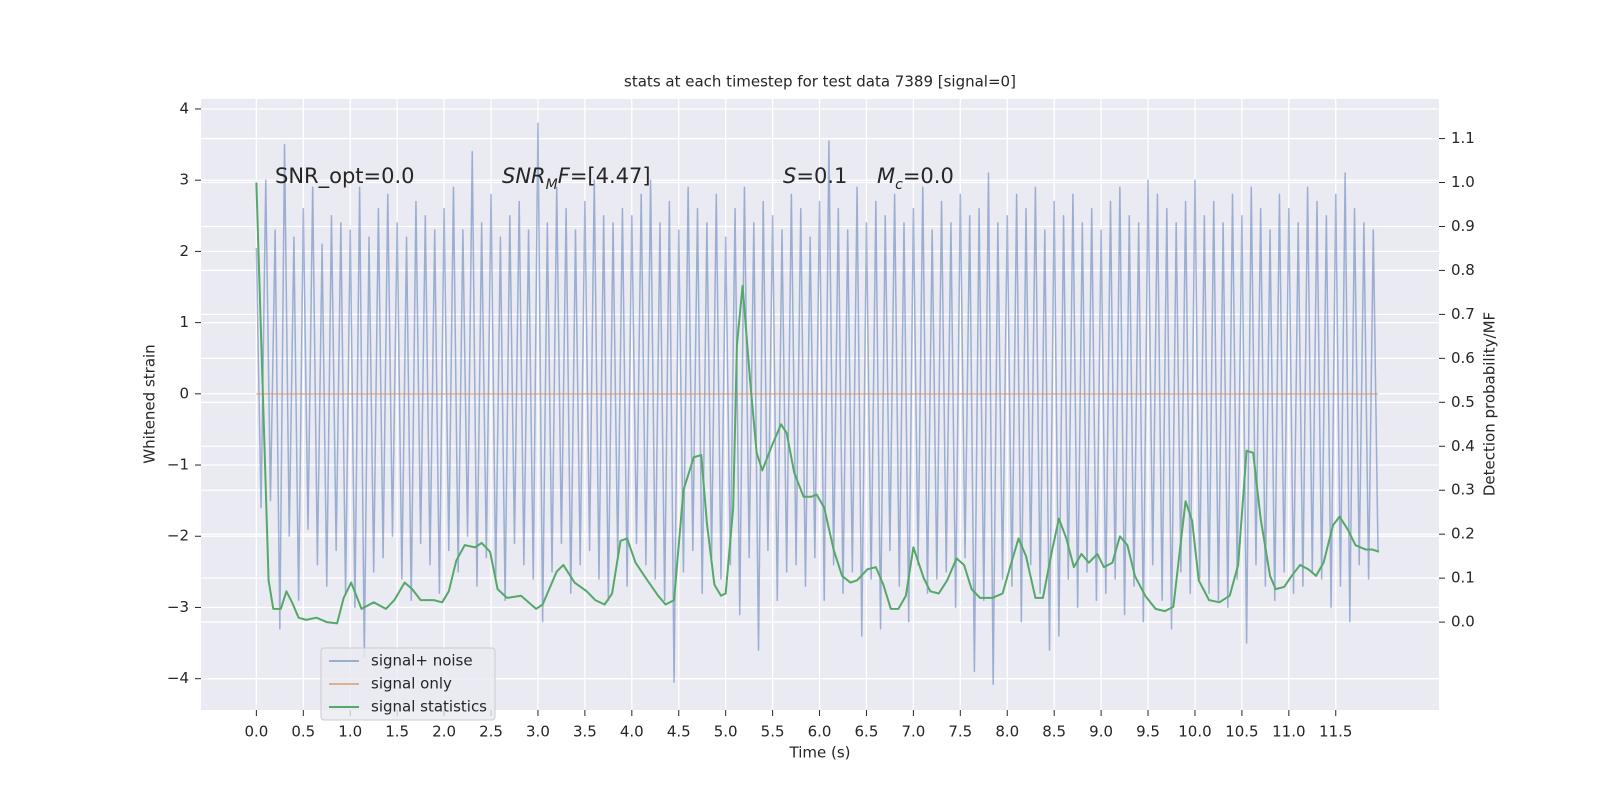 The image size is (1600, 800). What do you see at coordinates (1288, 732) in the screenshot?
I see `x-tick-label: 11.0` at bounding box center [1288, 732].